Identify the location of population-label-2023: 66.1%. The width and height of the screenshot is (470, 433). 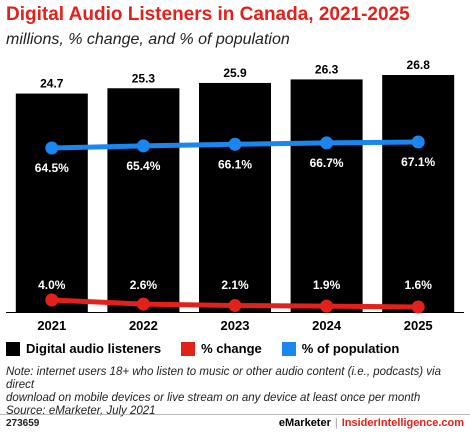
(235, 164).